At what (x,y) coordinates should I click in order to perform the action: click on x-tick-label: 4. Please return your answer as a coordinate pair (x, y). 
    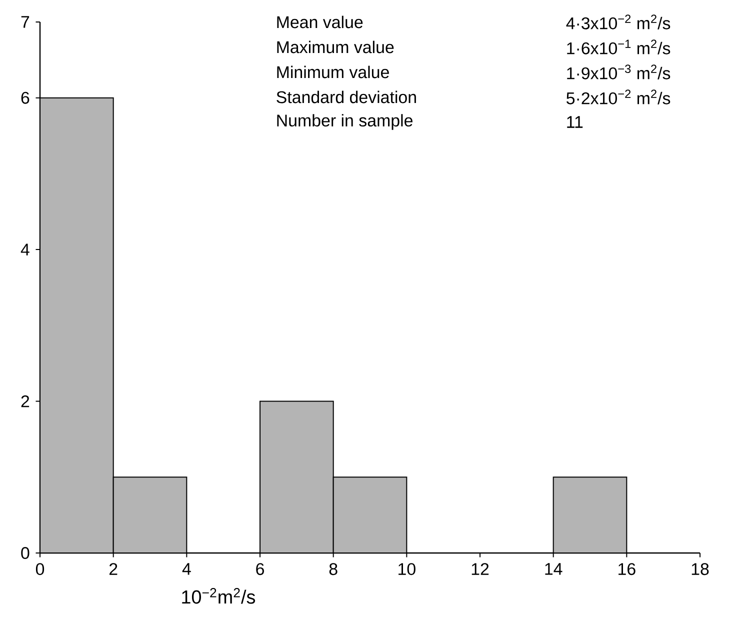
    Looking at the image, I should click on (186, 569).